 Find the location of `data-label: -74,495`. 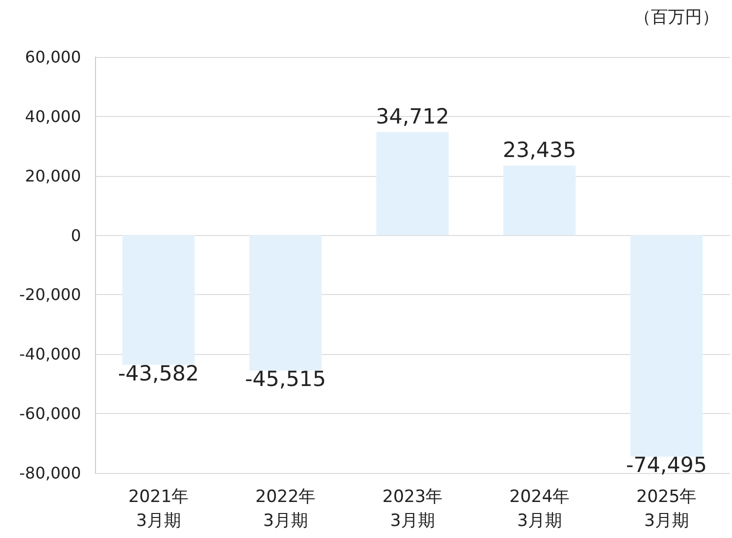

data-label: -74,495 is located at coordinates (667, 465).